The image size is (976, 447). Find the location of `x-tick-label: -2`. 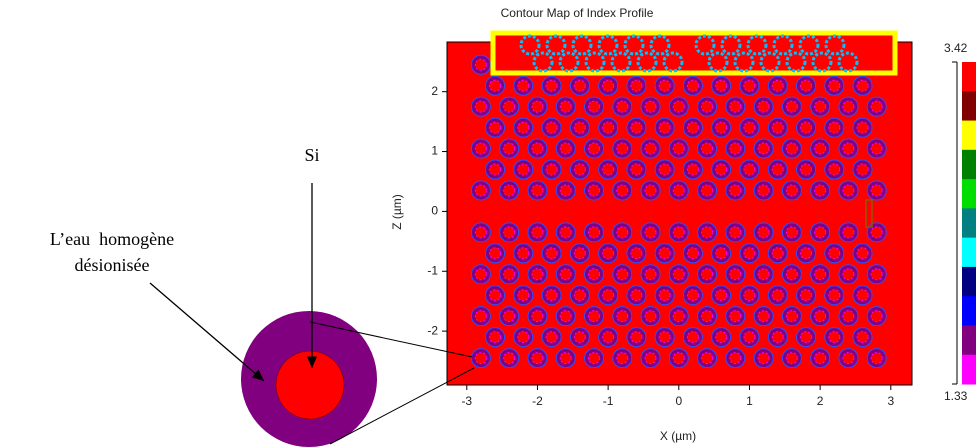

x-tick-label: -2 is located at coordinates (537, 401).